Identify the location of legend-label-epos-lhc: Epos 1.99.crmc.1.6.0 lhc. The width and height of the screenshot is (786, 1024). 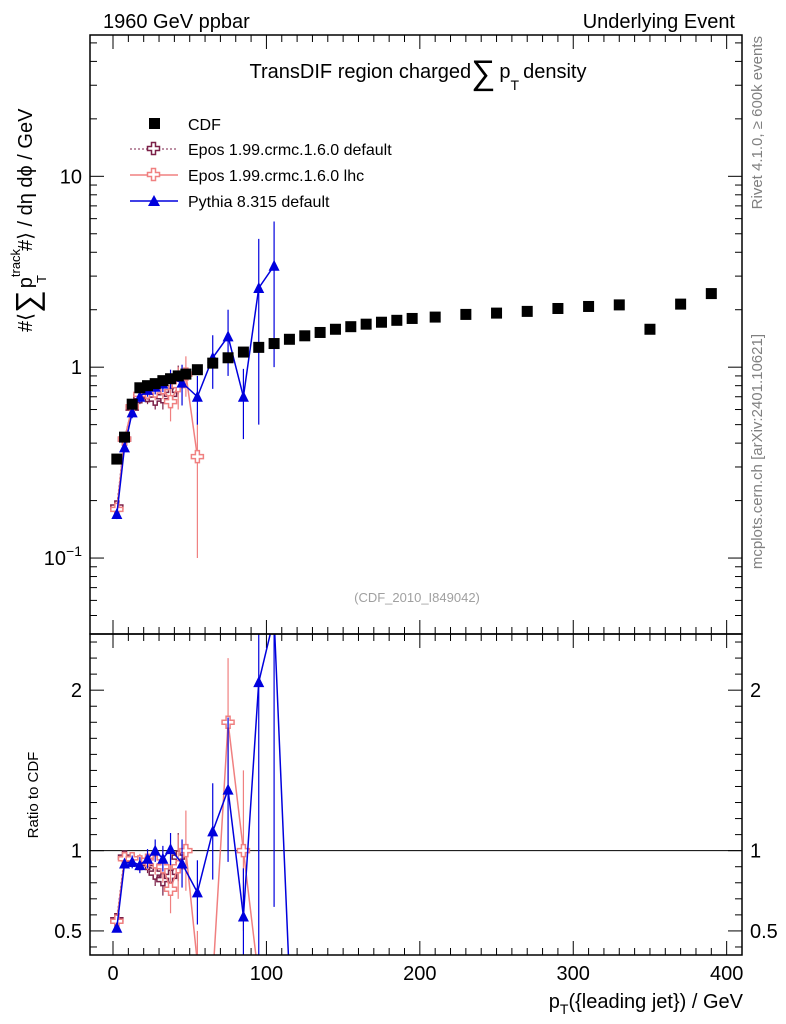
(276, 176).